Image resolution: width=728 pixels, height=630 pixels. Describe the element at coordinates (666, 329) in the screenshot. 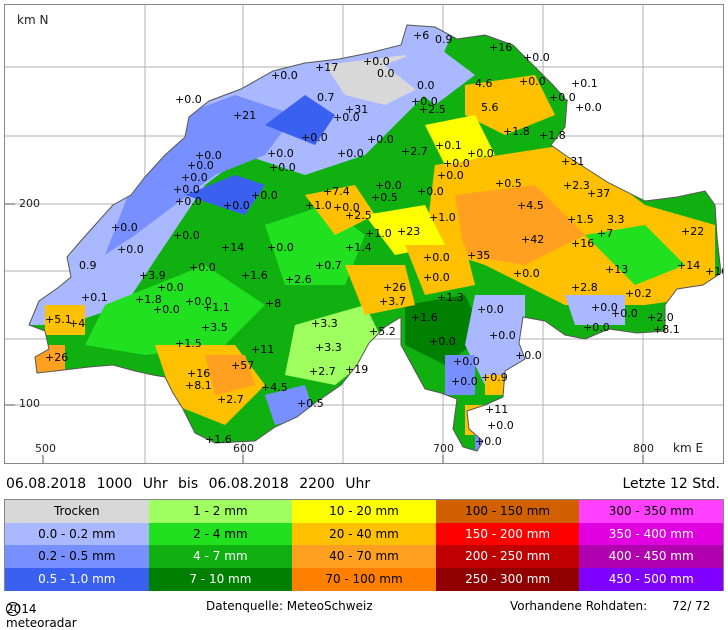

I see `station-value: +8.1` at that location.